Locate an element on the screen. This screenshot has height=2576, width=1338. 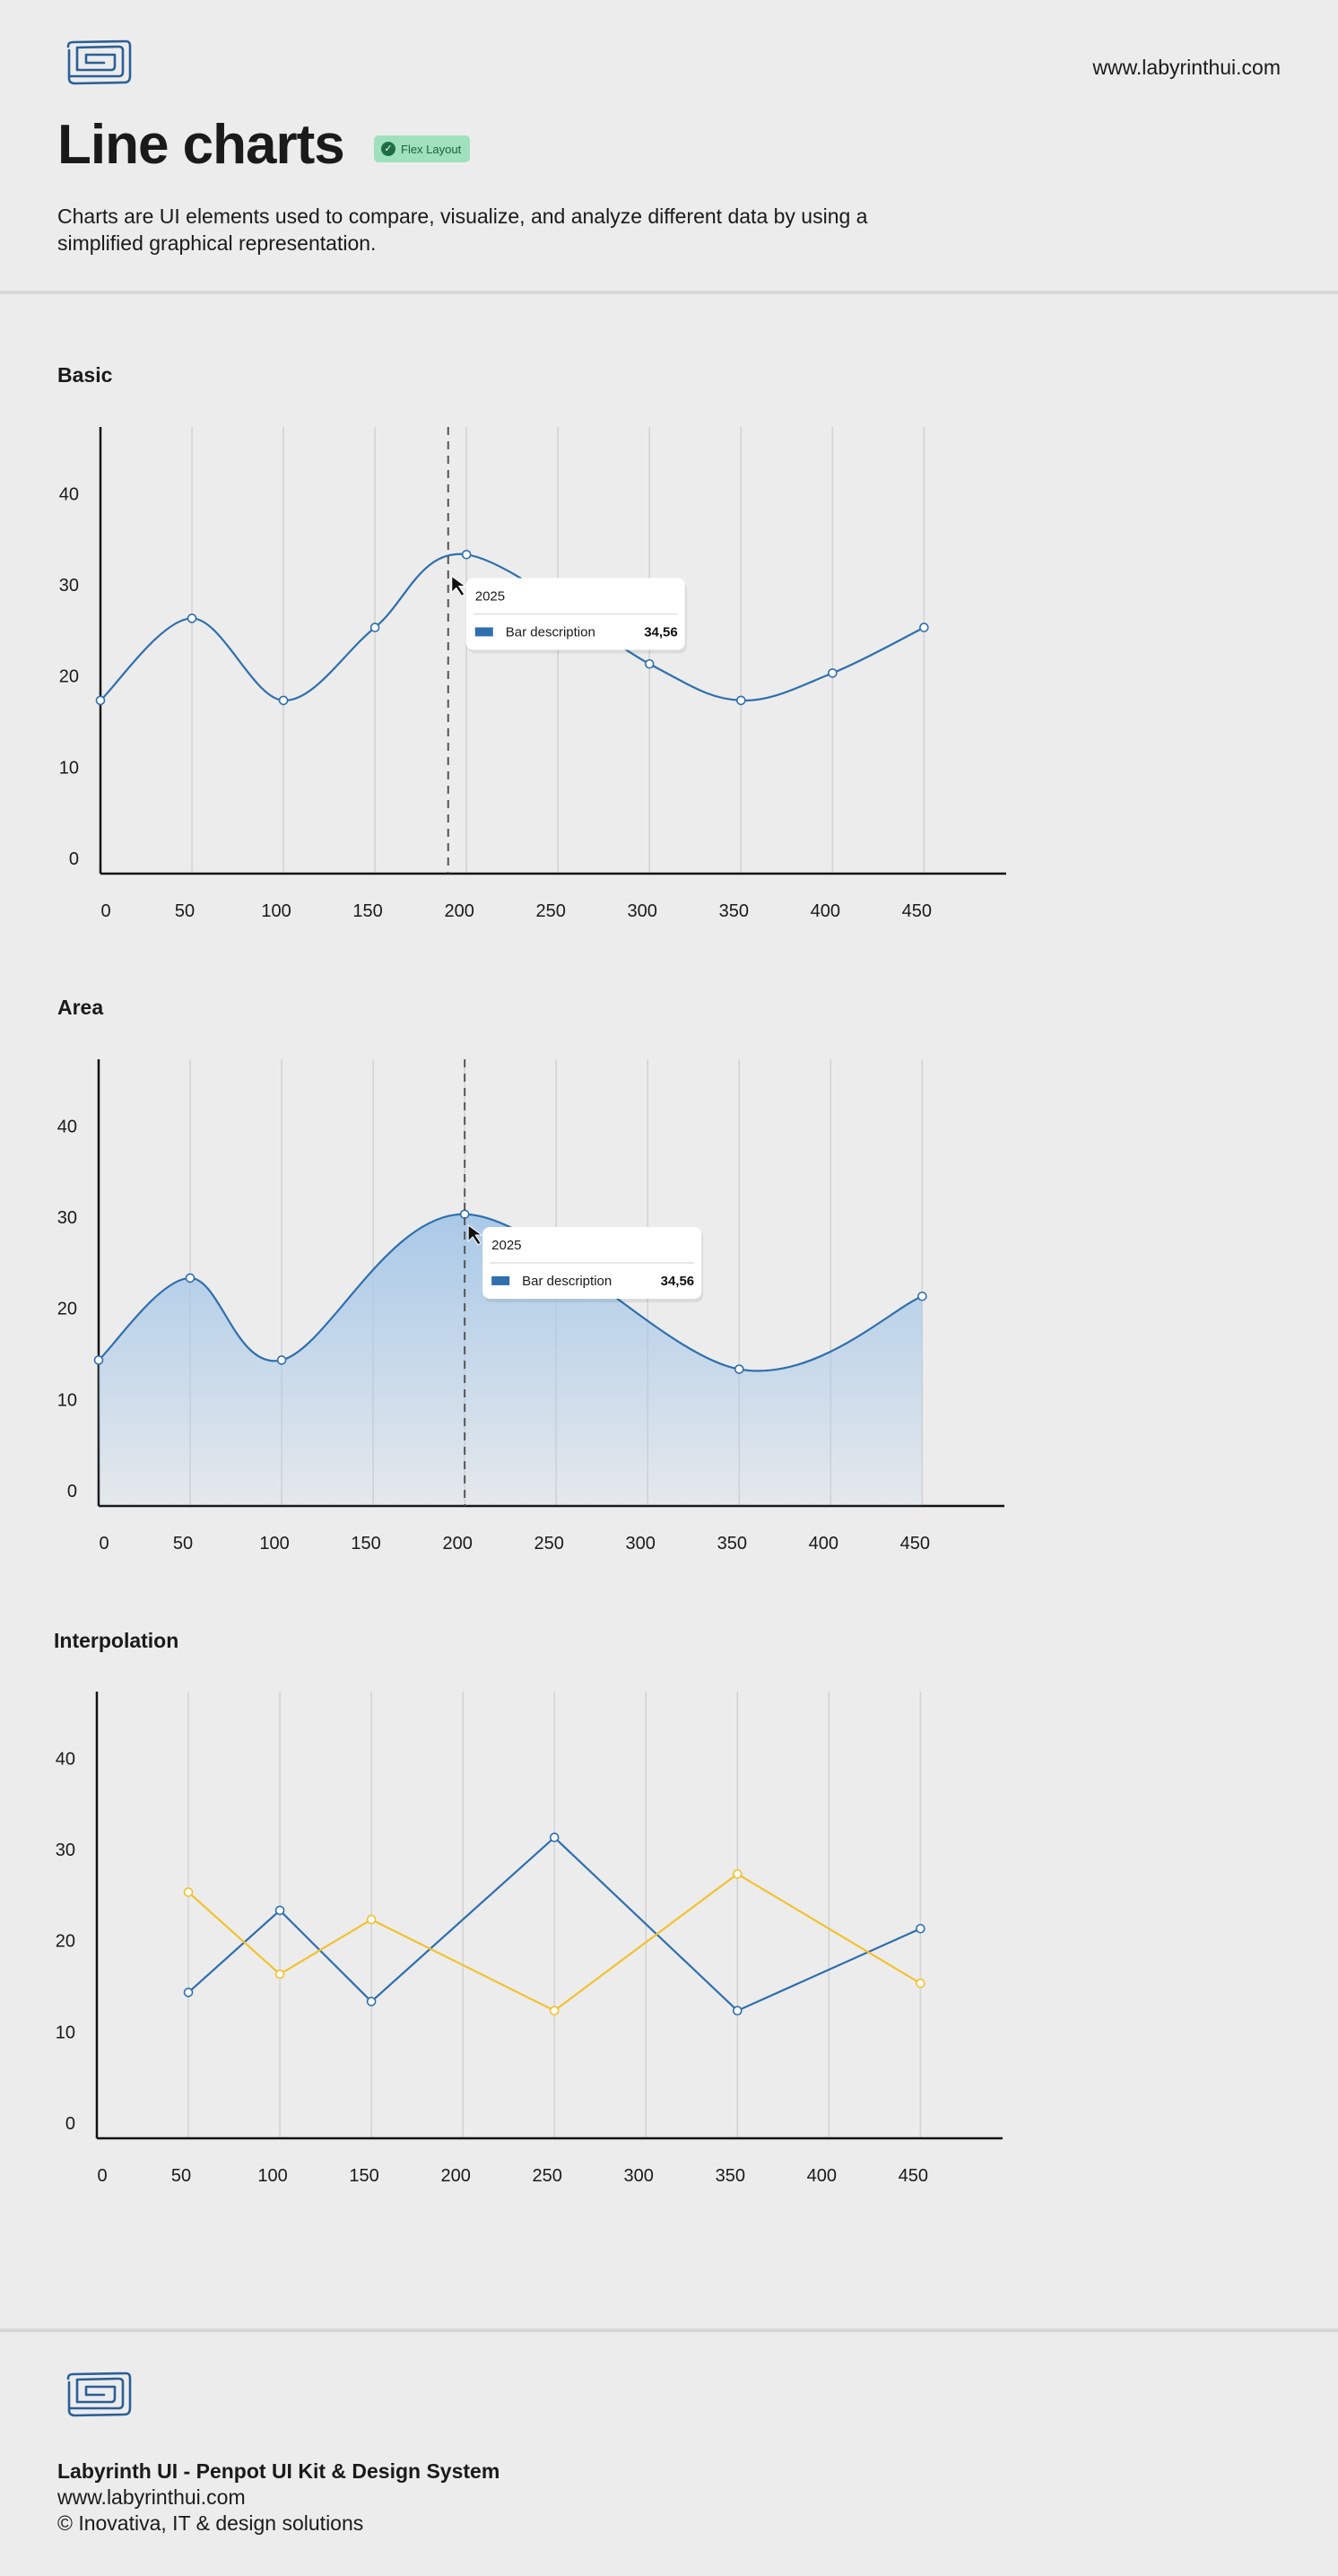
section-title-interpolation: Interpolation is located at coordinates (116, 1640).